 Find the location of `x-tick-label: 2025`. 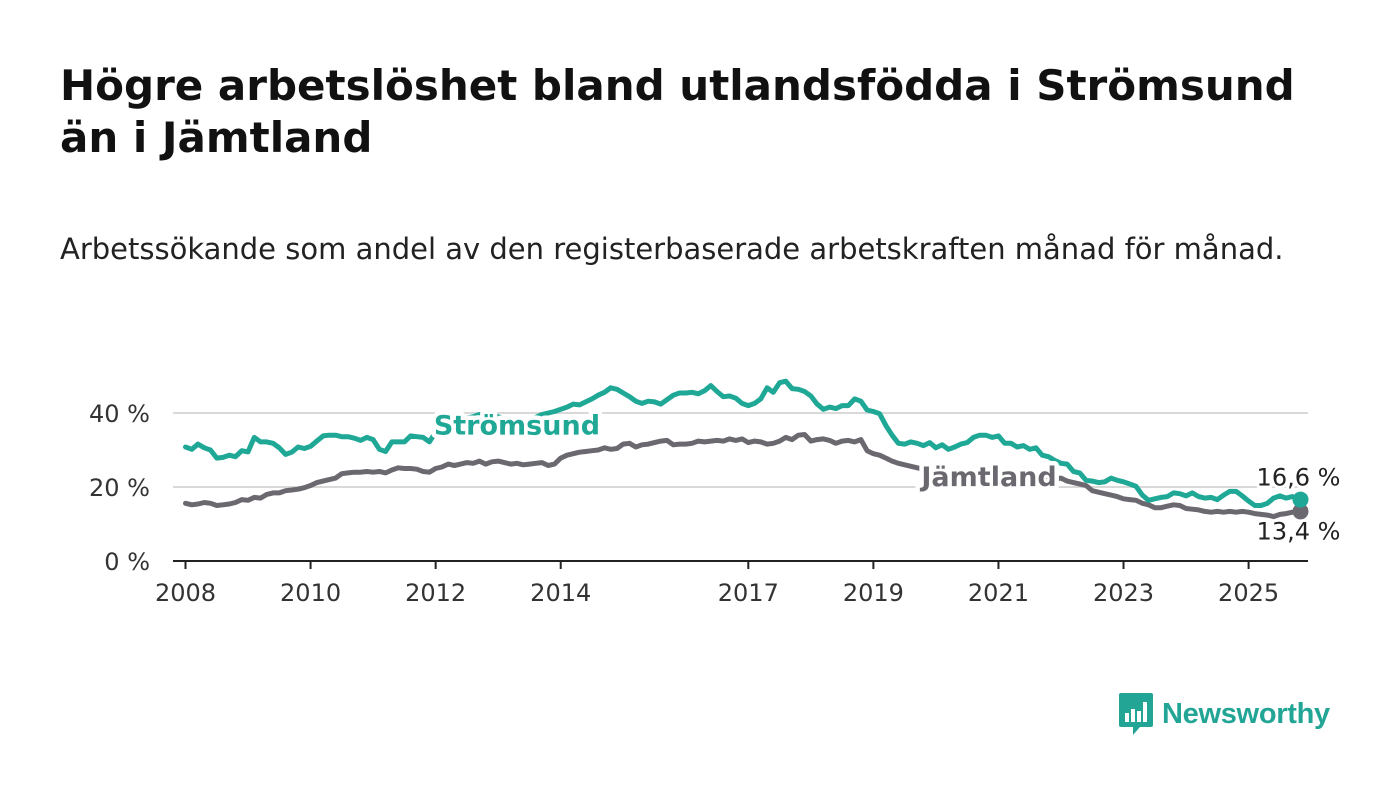

x-tick-label: 2025 is located at coordinates (1248, 593).